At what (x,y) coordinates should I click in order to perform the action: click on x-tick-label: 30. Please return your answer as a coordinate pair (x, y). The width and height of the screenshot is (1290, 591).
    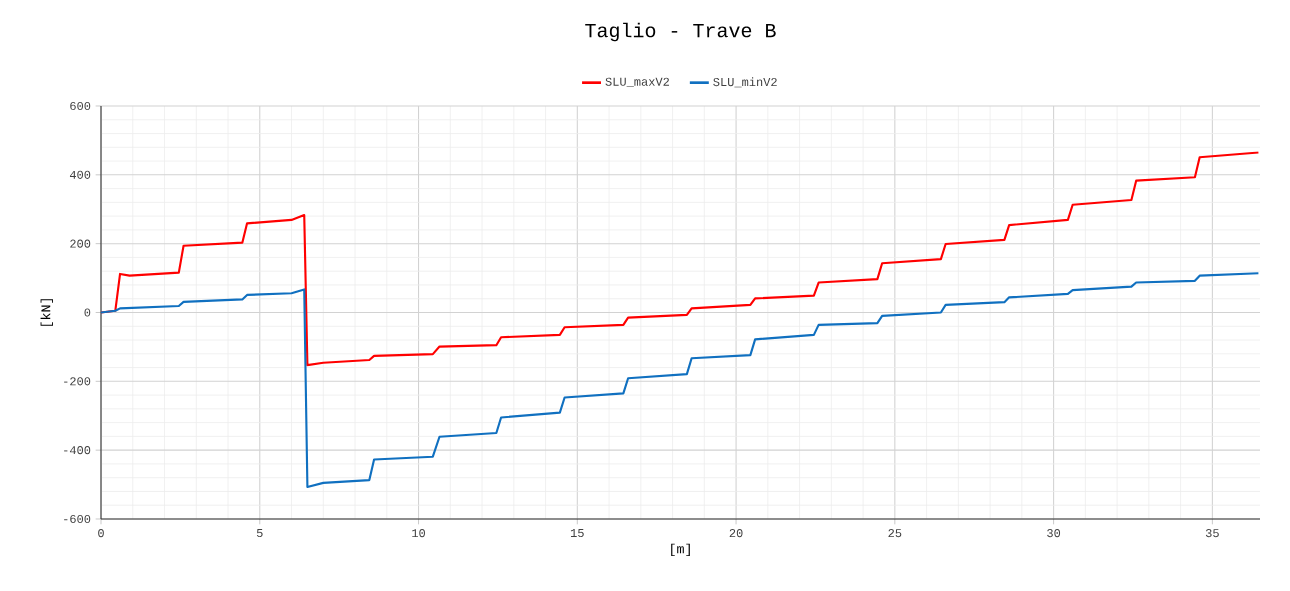
    Looking at the image, I should click on (1054, 533).